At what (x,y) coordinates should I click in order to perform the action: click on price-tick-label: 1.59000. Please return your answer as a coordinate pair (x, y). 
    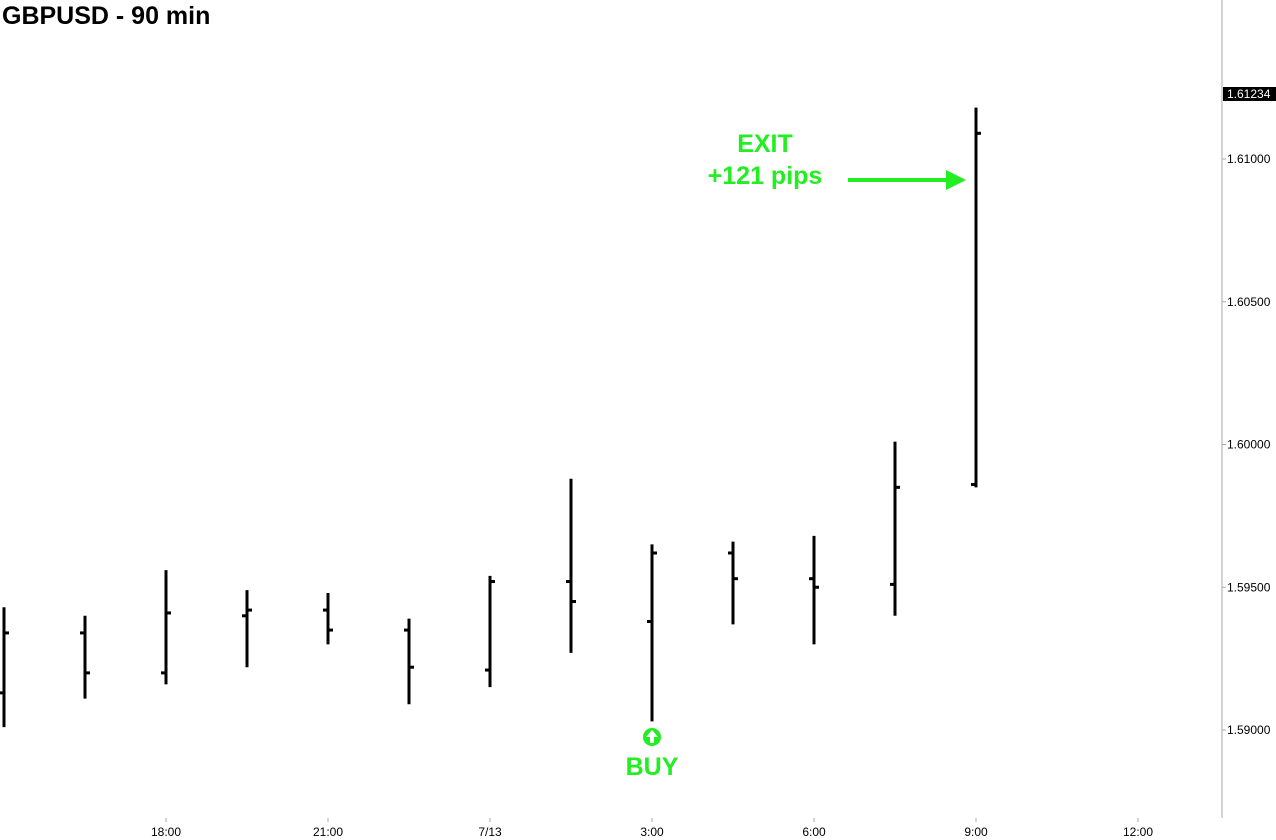
    Looking at the image, I should click on (1249, 730).